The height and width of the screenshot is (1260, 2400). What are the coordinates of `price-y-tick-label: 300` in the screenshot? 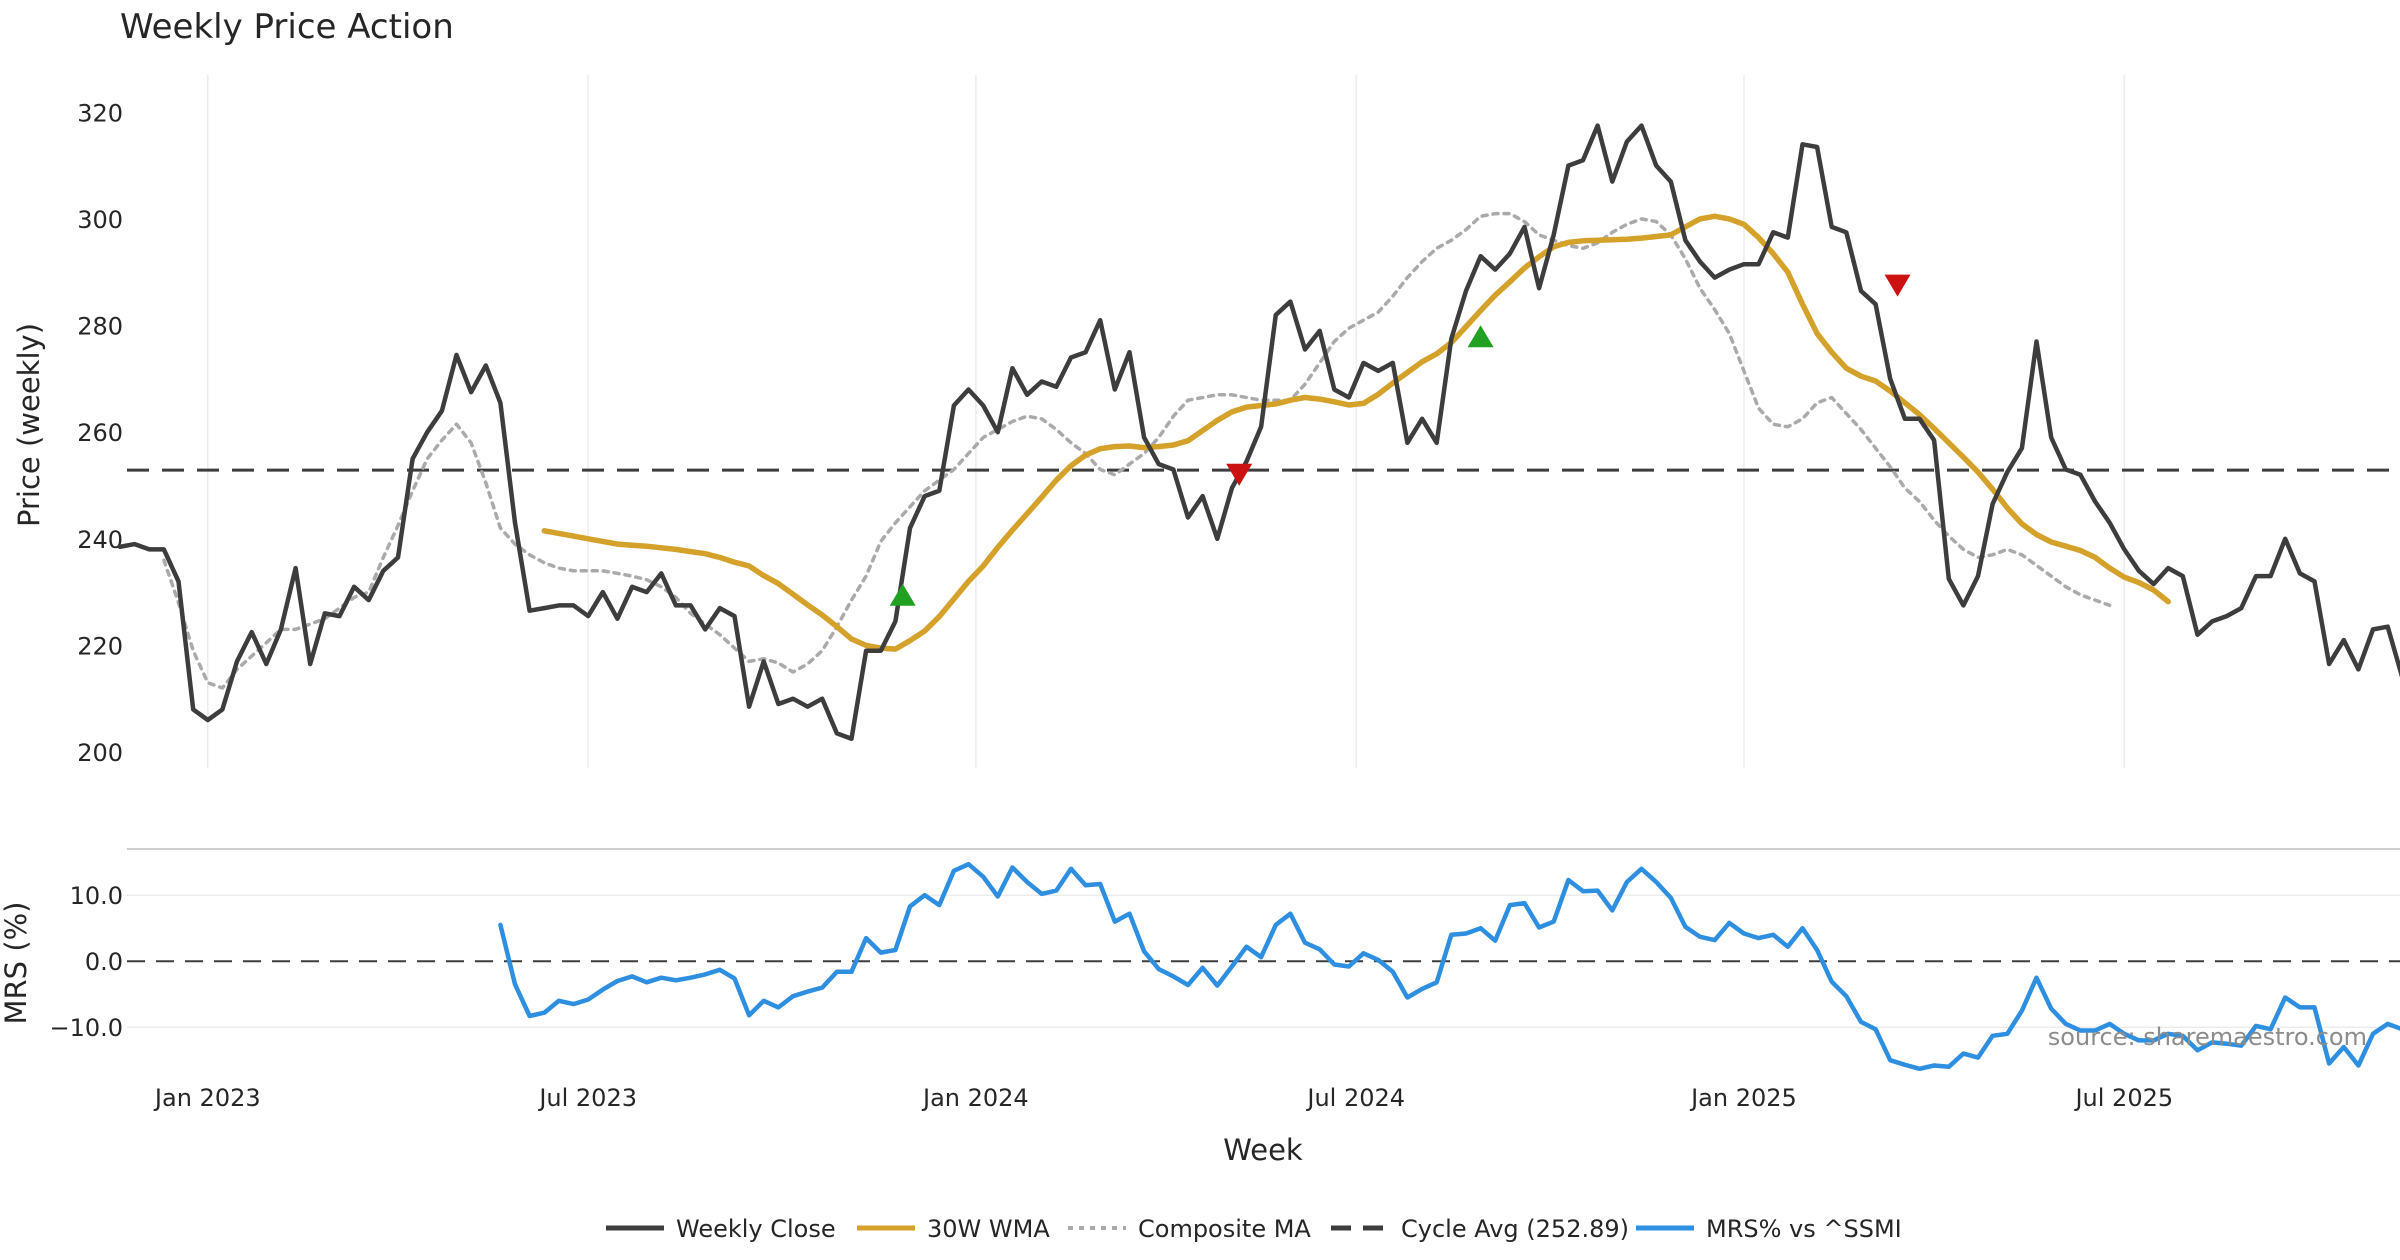 It's located at (100, 220).